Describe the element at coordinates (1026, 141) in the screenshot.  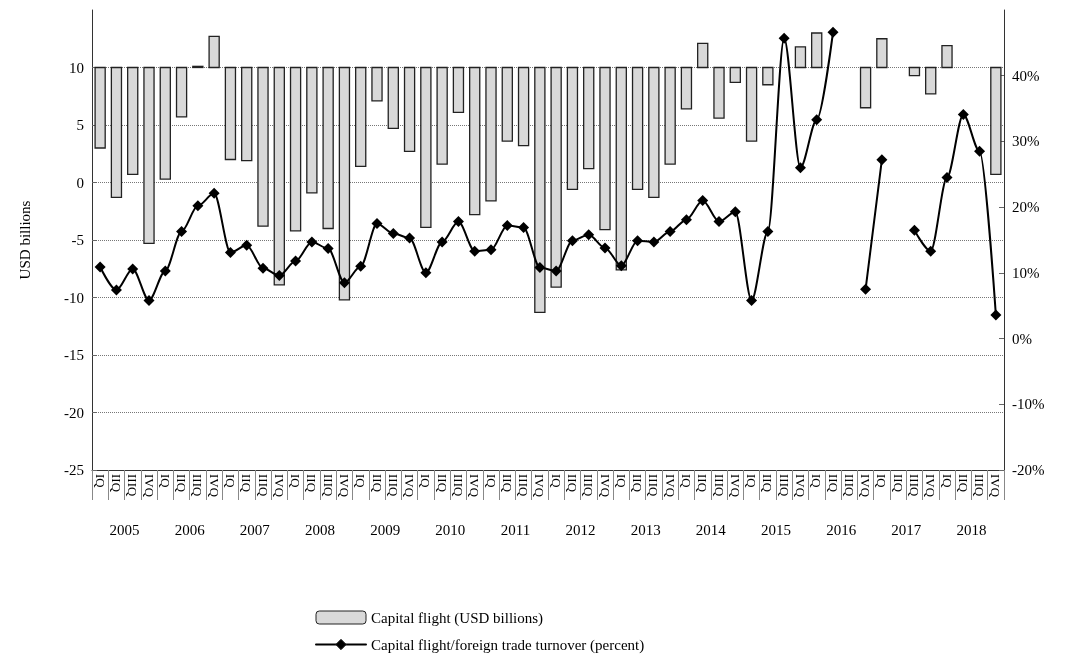
I see `y2-tick-label: 30%` at that location.